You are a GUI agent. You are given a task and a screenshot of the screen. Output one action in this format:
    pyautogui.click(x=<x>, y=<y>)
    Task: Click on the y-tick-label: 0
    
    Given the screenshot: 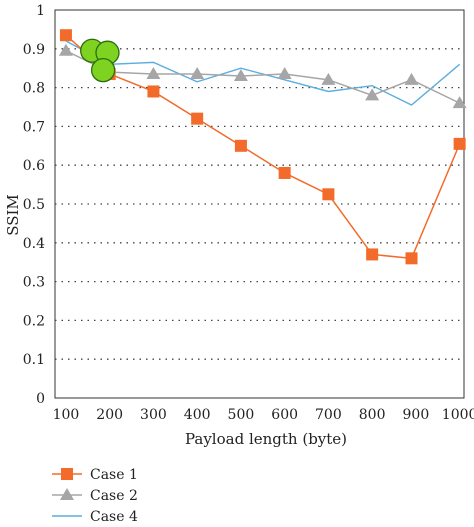 What is the action you would take?
    pyautogui.click(x=40, y=399)
    